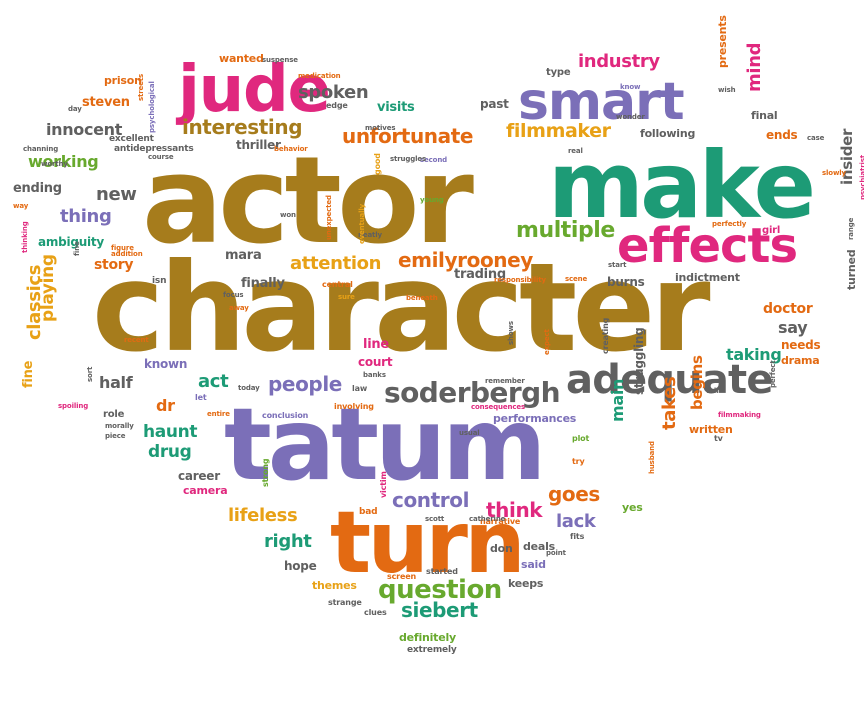 This screenshot has width=864, height=720. What do you see at coordinates (442, 571) in the screenshot?
I see `word-started: started` at bounding box center [442, 571].